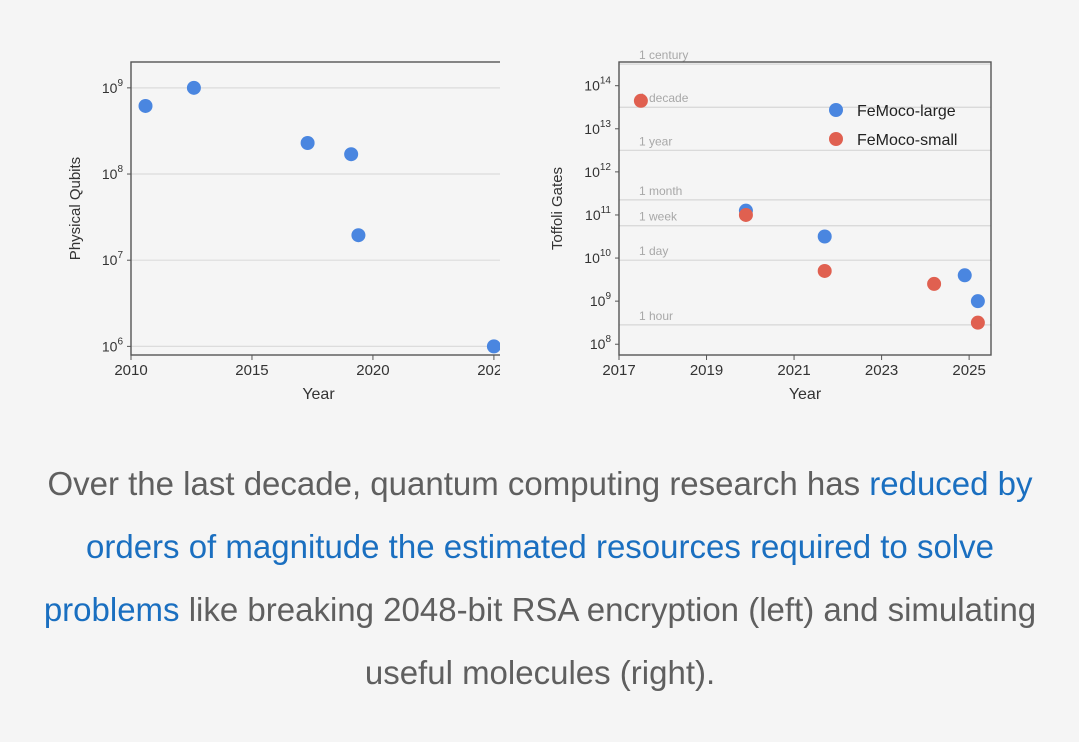 Image resolution: width=1079 pixels, height=742 pixels. I want to click on y-axis-label: Physical Qubits, so click(75, 208).